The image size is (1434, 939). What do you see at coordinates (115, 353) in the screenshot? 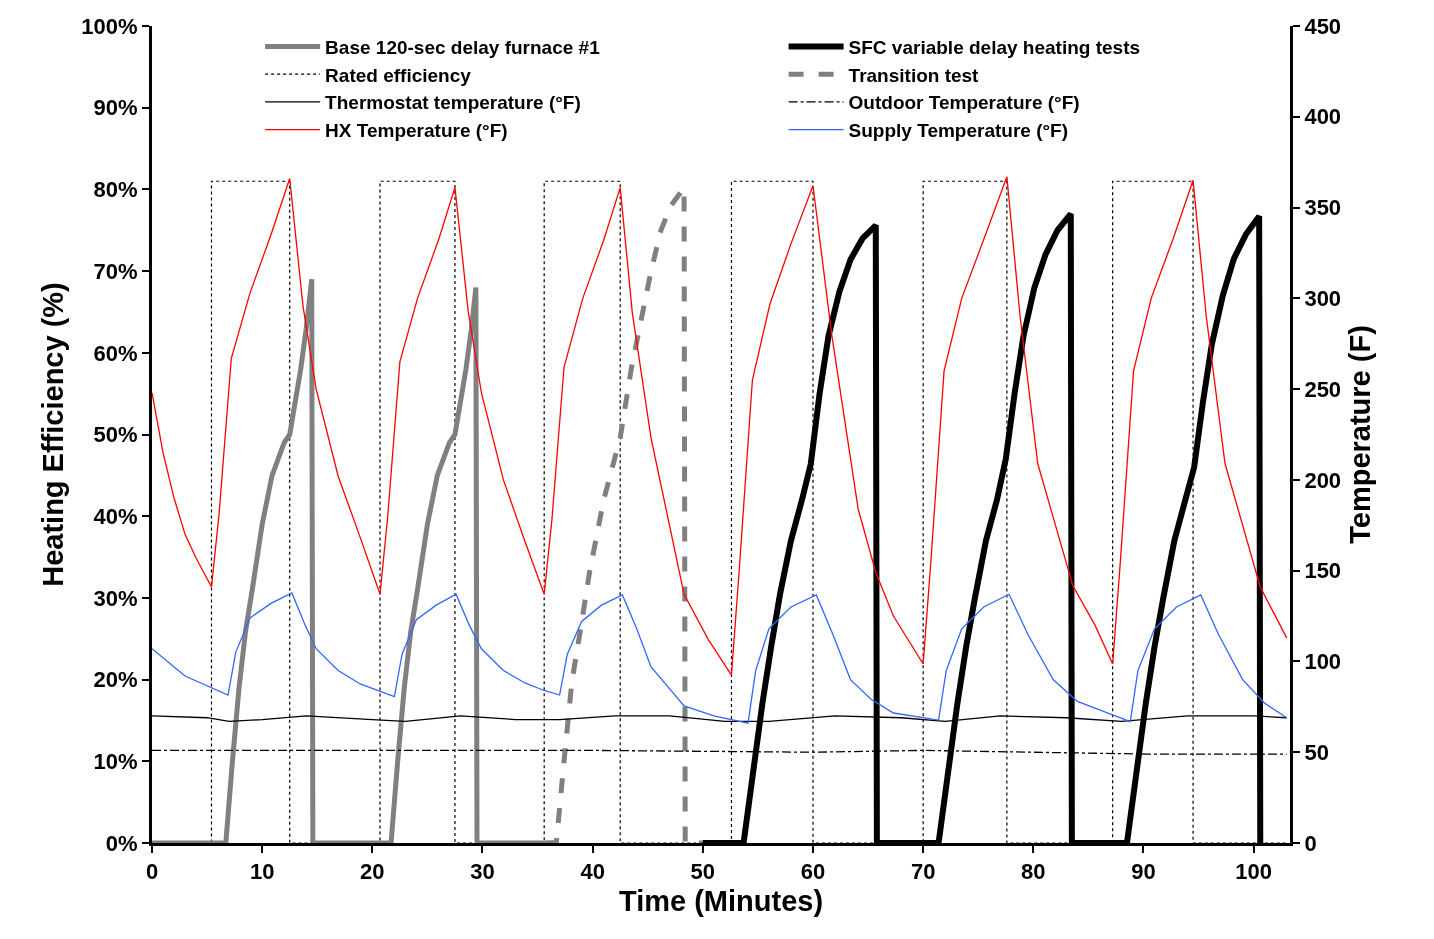
I see `y-tick-label: 60%` at bounding box center [115, 353].